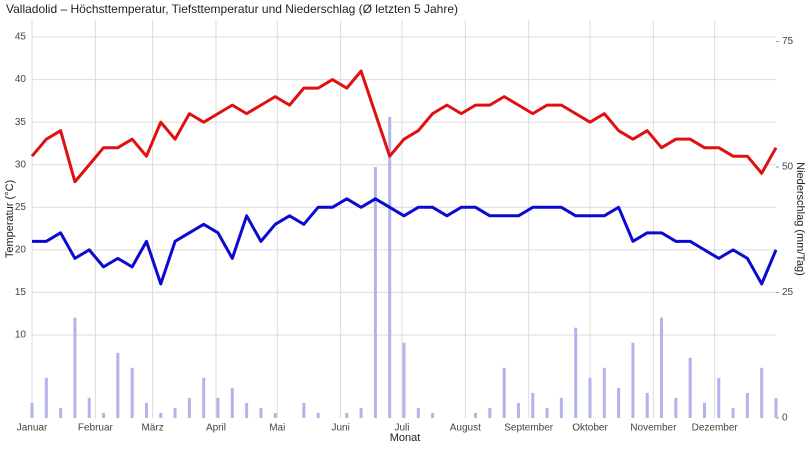 The image size is (810, 453). Describe the element at coordinates (653, 428) in the screenshot. I see `x-tick-label: November` at that location.